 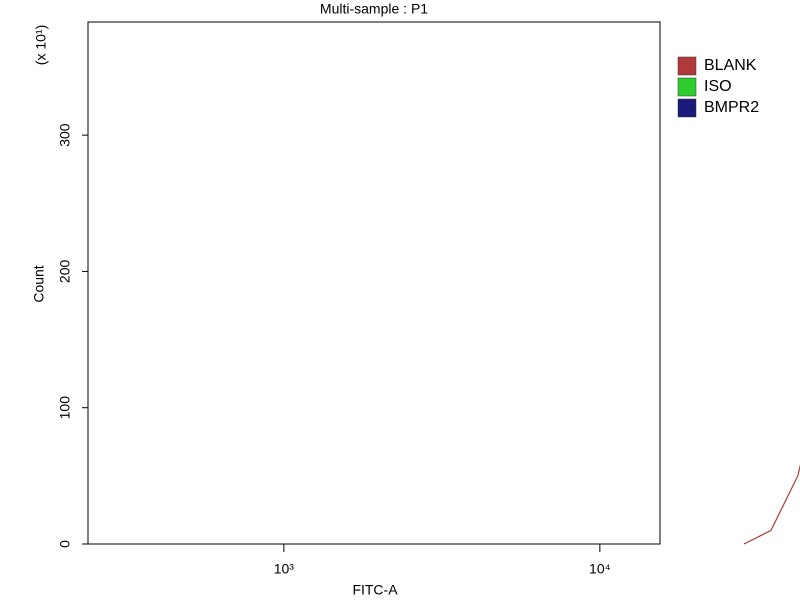 I want to click on x-tick-label: 10⁴, so click(x=600, y=569).